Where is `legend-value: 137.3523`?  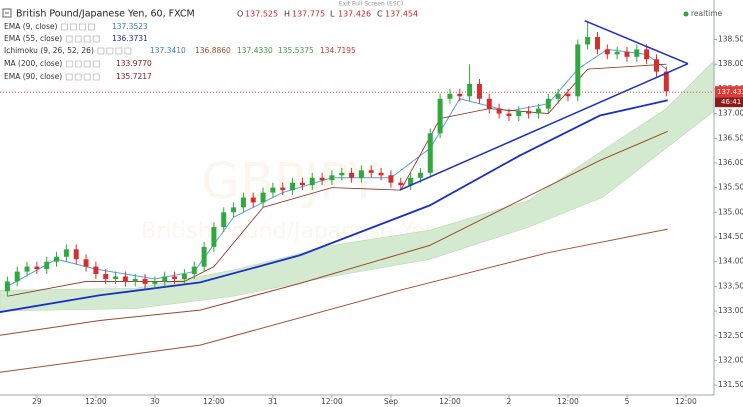
legend-value: 137.3523 is located at coordinates (130, 26).